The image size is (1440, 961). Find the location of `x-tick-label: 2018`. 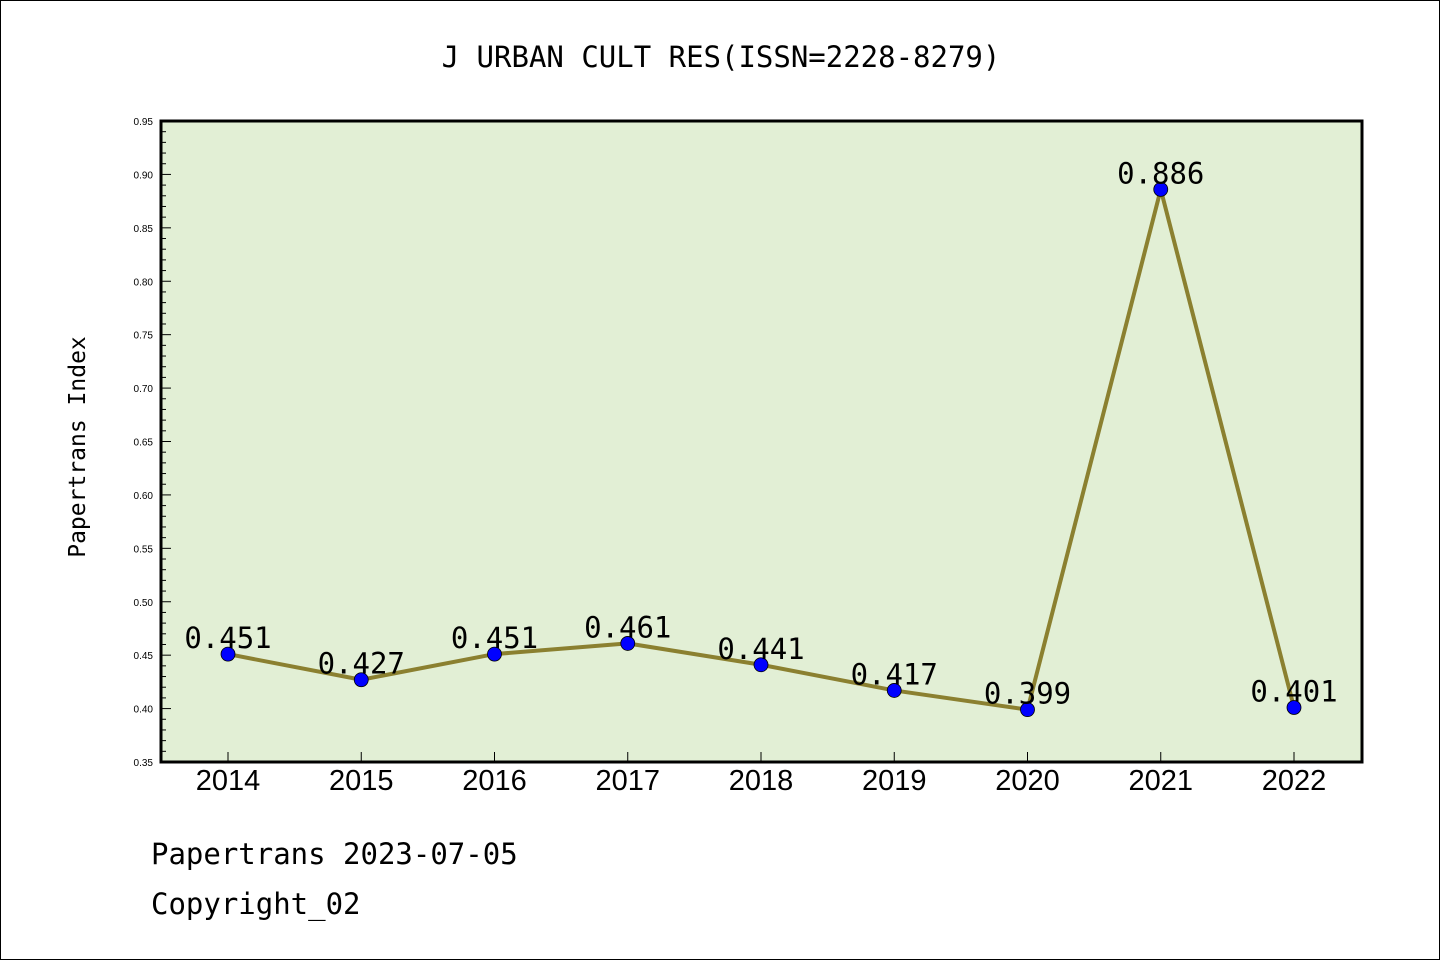

x-tick-label: 2018 is located at coordinates (761, 781).